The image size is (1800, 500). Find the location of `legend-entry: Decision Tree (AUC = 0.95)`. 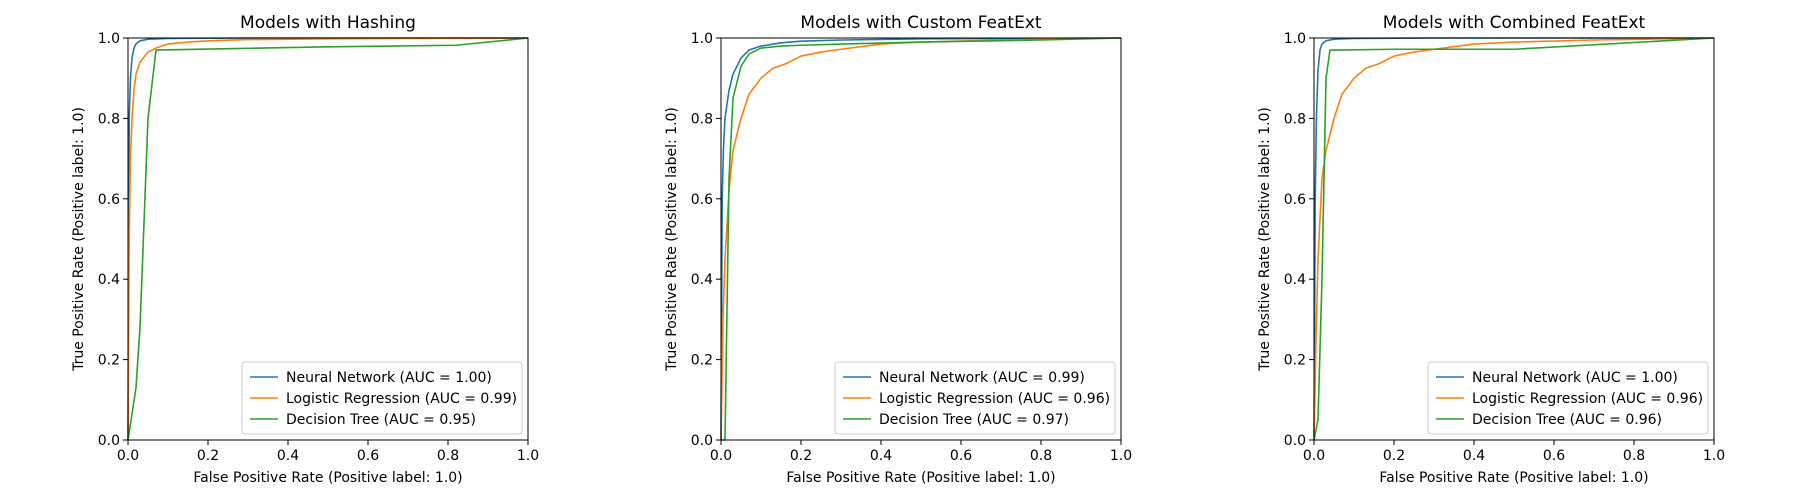

legend-entry: Decision Tree (AUC = 0.95) is located at coordinates (381, 420).